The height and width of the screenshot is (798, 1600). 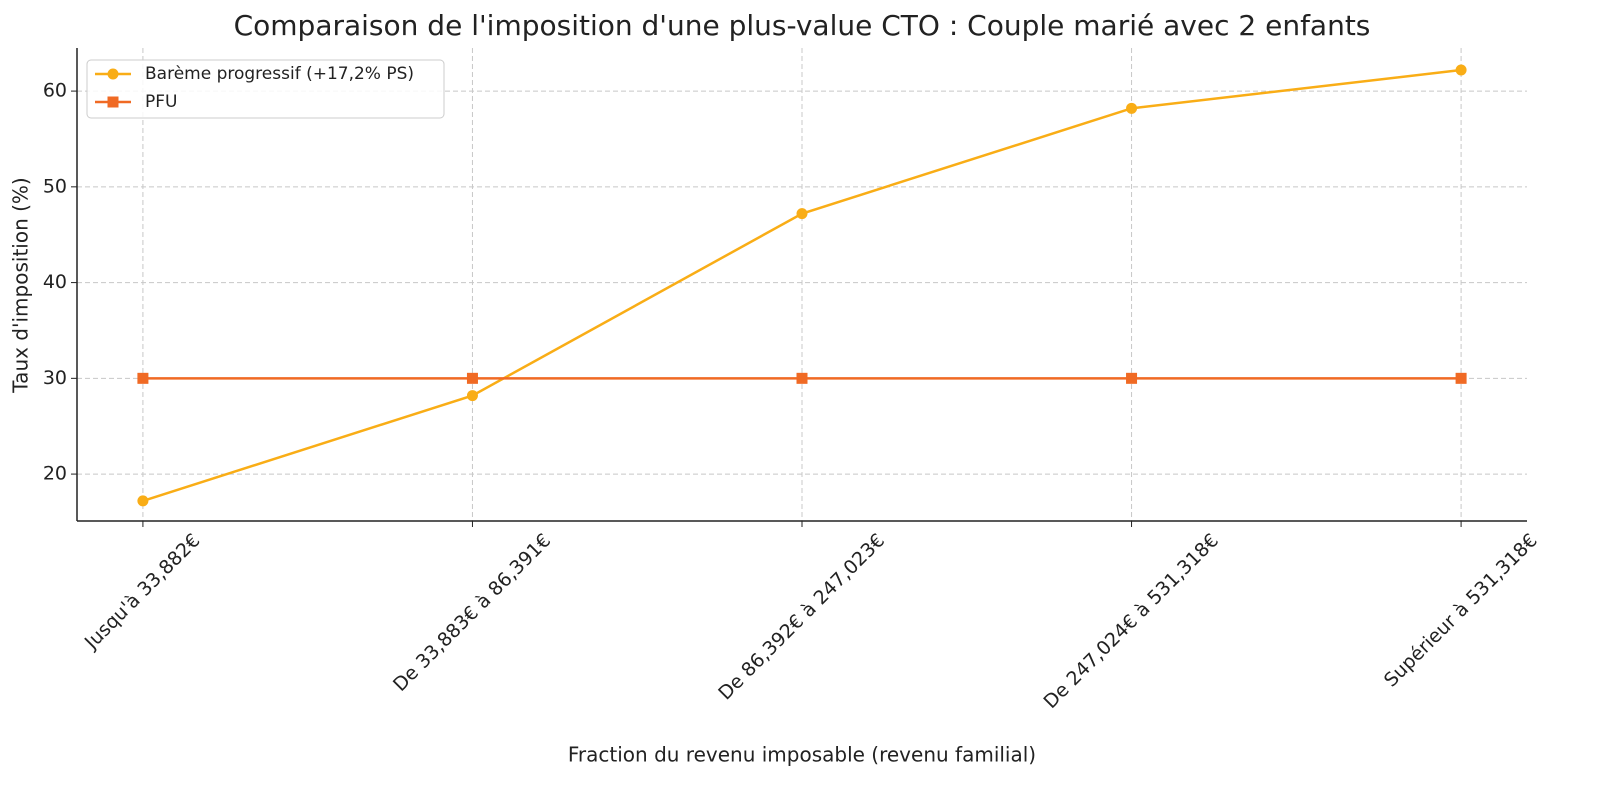 What do you see at coordinates (21, 285) in the screenshot?
I see `y-axis-label: Taux d'imposition (%)` at bounding box center [21, 285].